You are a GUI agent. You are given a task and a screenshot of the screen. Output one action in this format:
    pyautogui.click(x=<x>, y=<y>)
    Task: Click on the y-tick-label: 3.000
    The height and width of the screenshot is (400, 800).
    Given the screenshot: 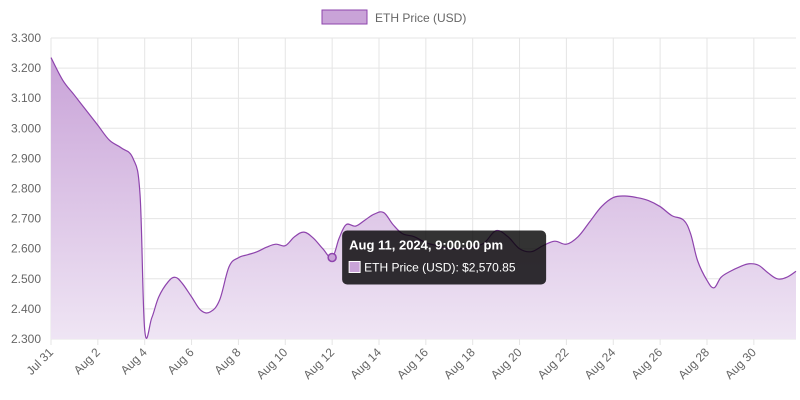 What is the action you would take?
    pyautogui.click(x=26, y=128)
    